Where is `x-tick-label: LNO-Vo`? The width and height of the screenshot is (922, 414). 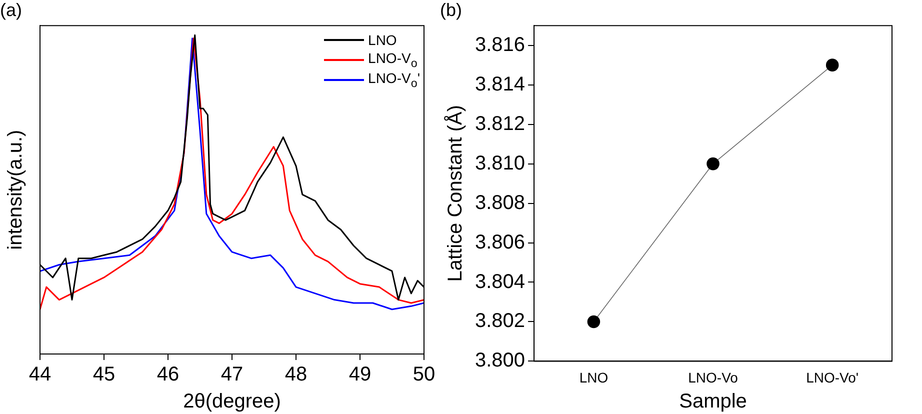 x-tick-label: LNO-Vo is located at coordinates (713, 377).